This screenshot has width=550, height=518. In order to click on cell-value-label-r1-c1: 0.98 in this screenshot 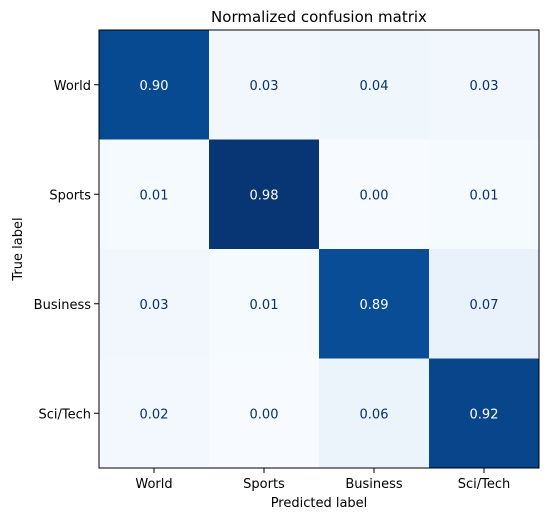, I will do `click(264, 195)`.